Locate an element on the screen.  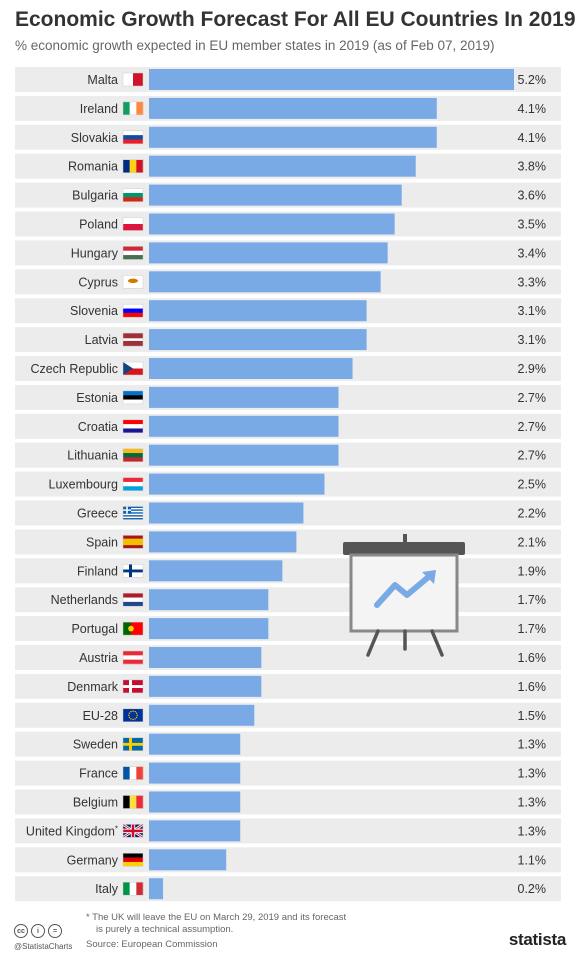
footnote-marker: * is located at coordinates (116, 828).